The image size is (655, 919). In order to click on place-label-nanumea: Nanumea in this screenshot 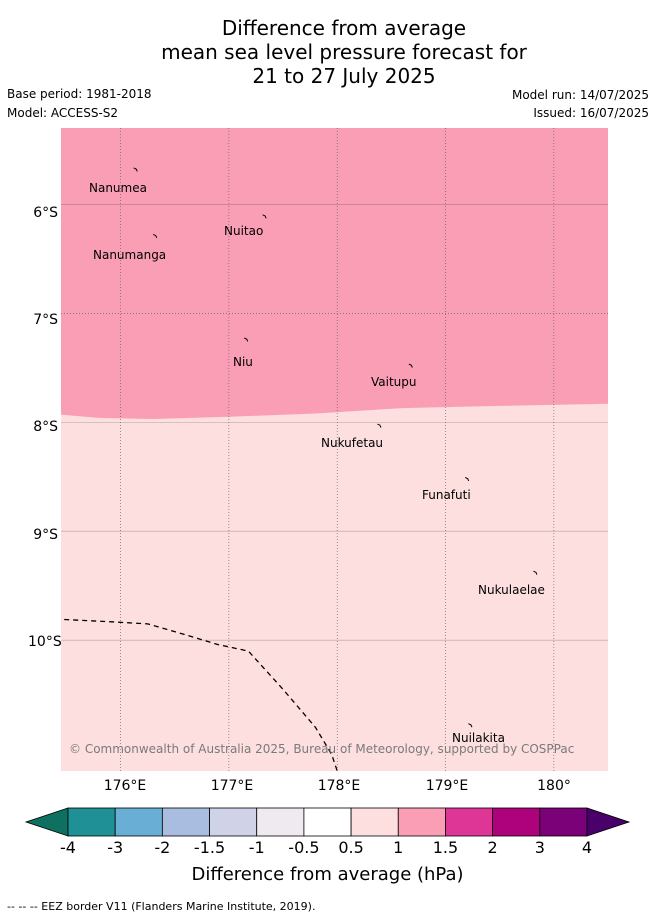, I will do `click(118, 188)`.